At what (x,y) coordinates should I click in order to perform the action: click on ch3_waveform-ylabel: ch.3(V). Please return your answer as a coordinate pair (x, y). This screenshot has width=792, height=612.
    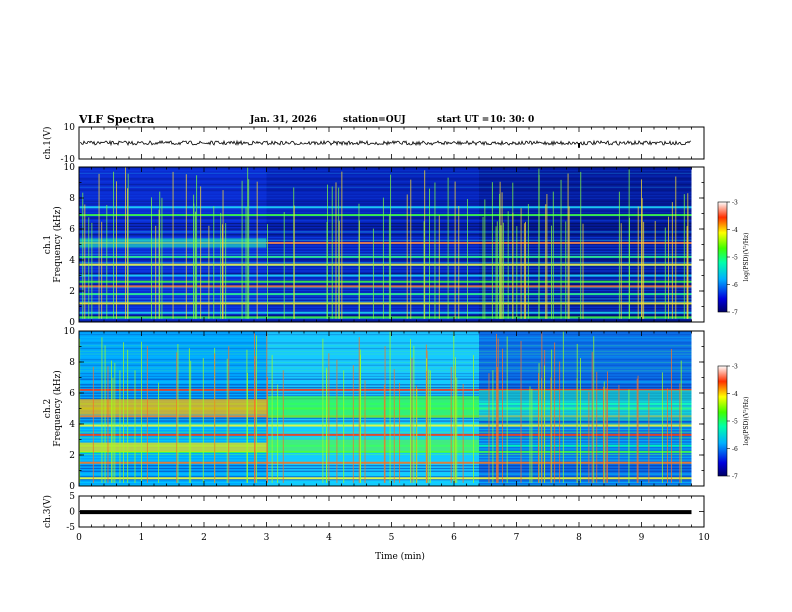
    Looking at the image, I should click on (47, 511).